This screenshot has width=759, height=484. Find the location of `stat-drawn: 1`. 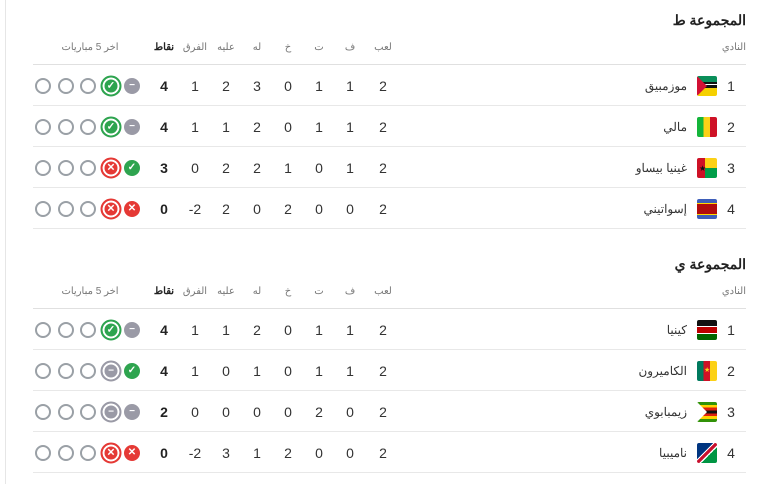

stat-drawn: 1 is located at coordinates (319, 126).